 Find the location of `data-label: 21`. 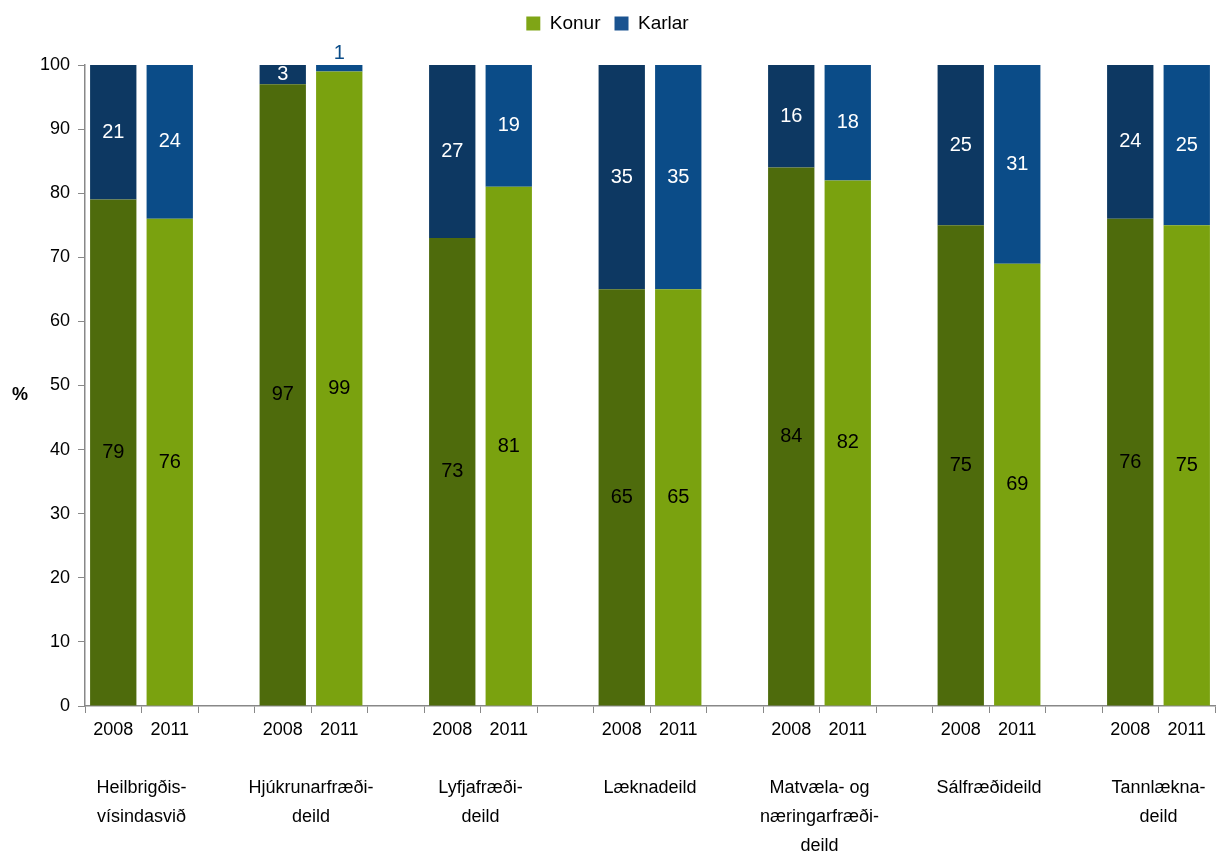

data-label: 21 is located at coordinates (113, 130).